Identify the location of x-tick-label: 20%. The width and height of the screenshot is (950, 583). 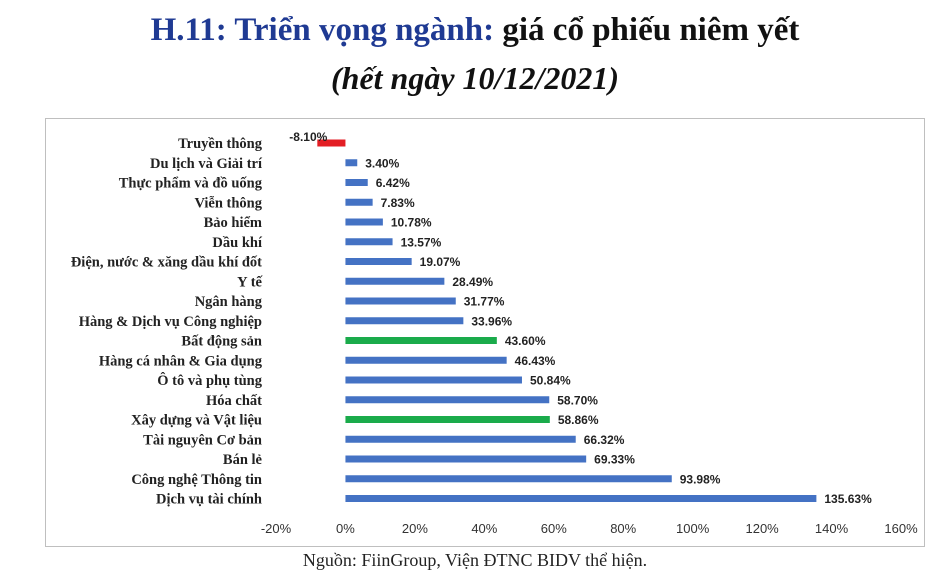
(415, 528).